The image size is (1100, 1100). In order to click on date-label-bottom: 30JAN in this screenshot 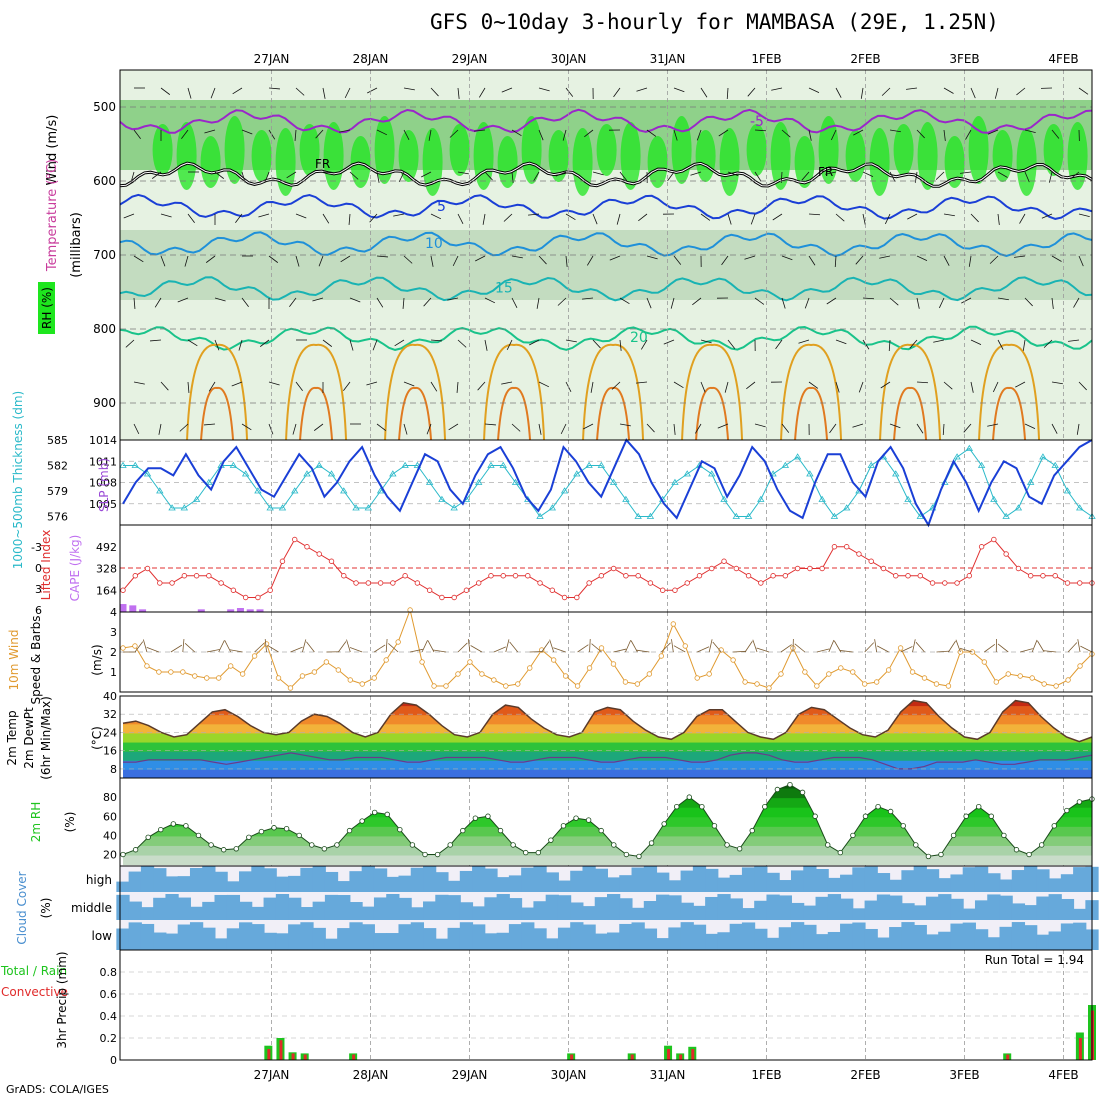, I will do `click(569, 1075)`.